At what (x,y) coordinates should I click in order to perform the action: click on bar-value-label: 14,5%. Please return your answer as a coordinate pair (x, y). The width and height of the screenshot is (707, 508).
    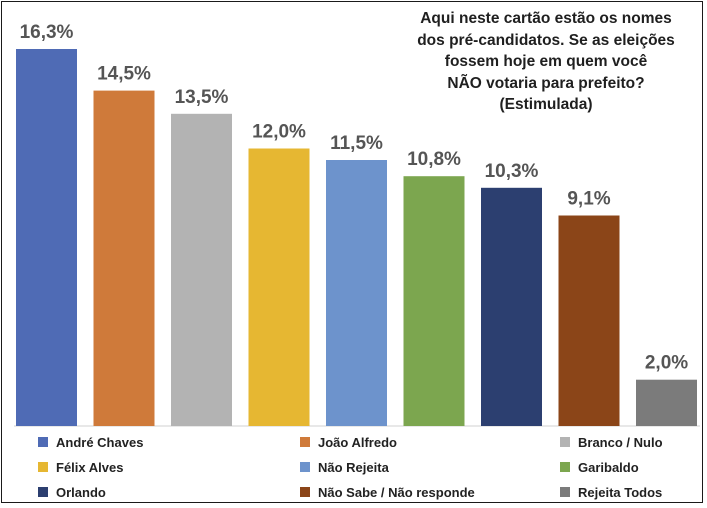
    Looking at the image, I should click on (124, 74).